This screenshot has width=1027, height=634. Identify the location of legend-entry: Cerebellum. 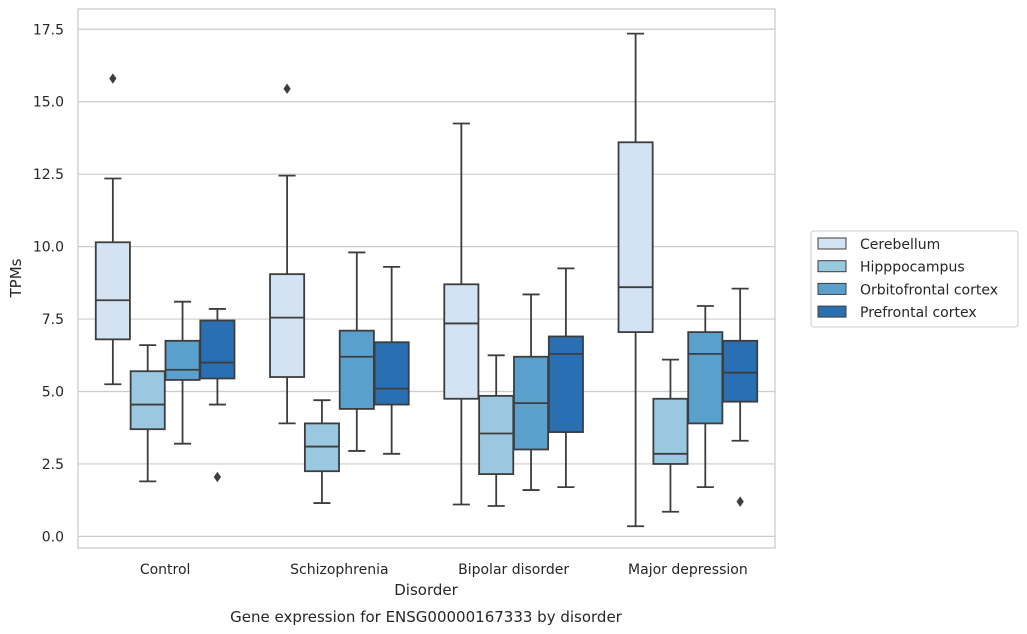
(900, 245).